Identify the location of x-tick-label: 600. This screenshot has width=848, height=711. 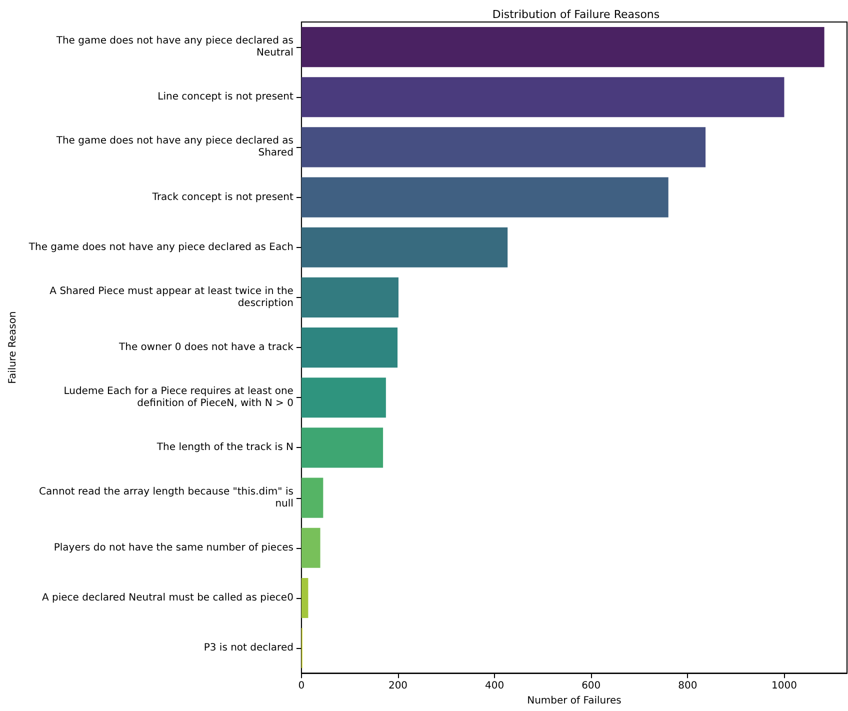
(591, 686).